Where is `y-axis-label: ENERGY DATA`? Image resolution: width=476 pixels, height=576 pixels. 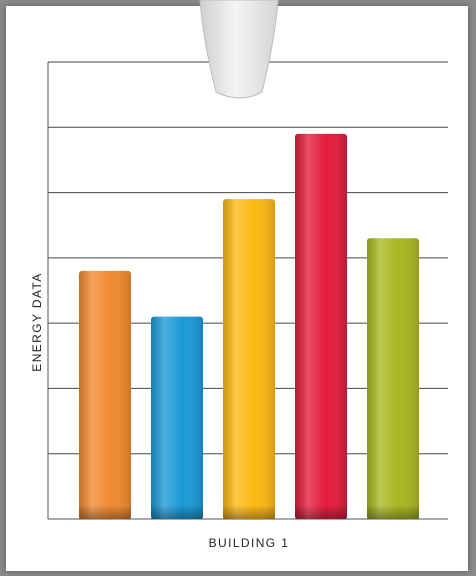 y-axis-label: ENERGY DATA is located at coordinates (37, 322).